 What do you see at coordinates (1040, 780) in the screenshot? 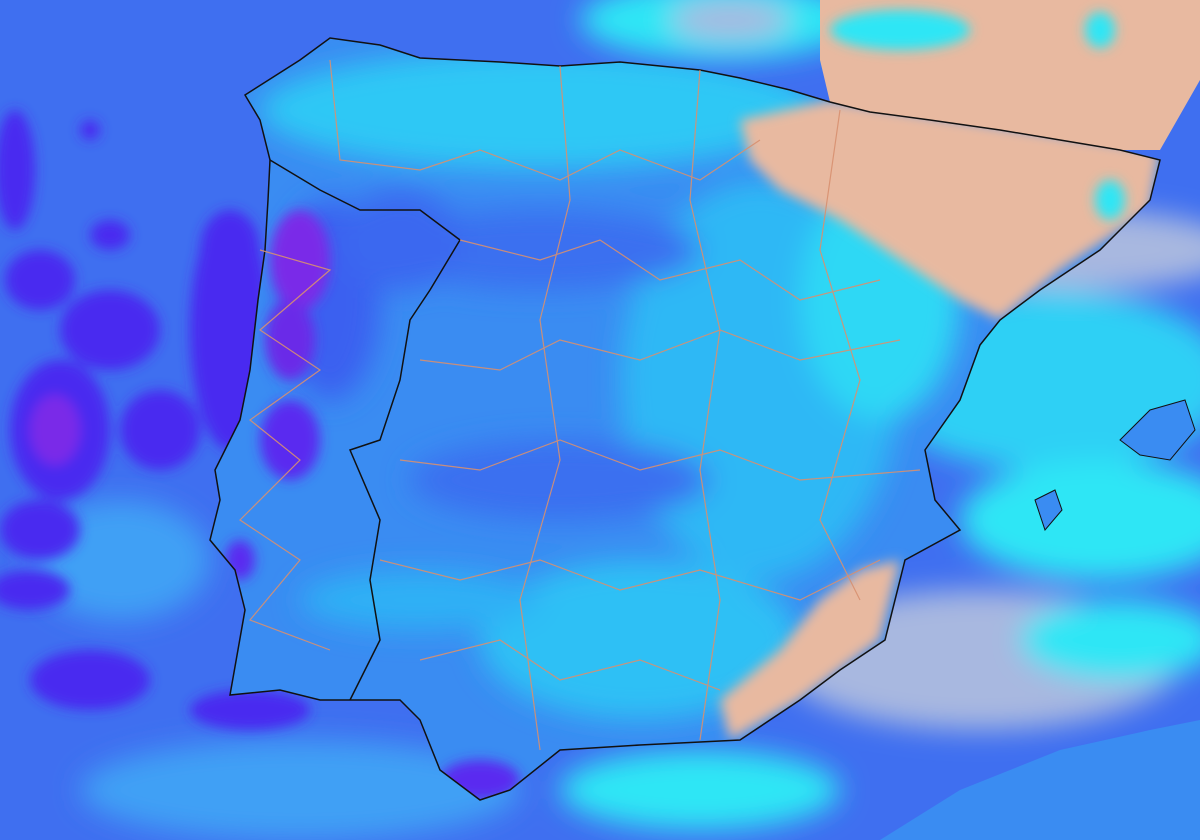
I see `north-africa-land` at bounding box center [1040, 780].